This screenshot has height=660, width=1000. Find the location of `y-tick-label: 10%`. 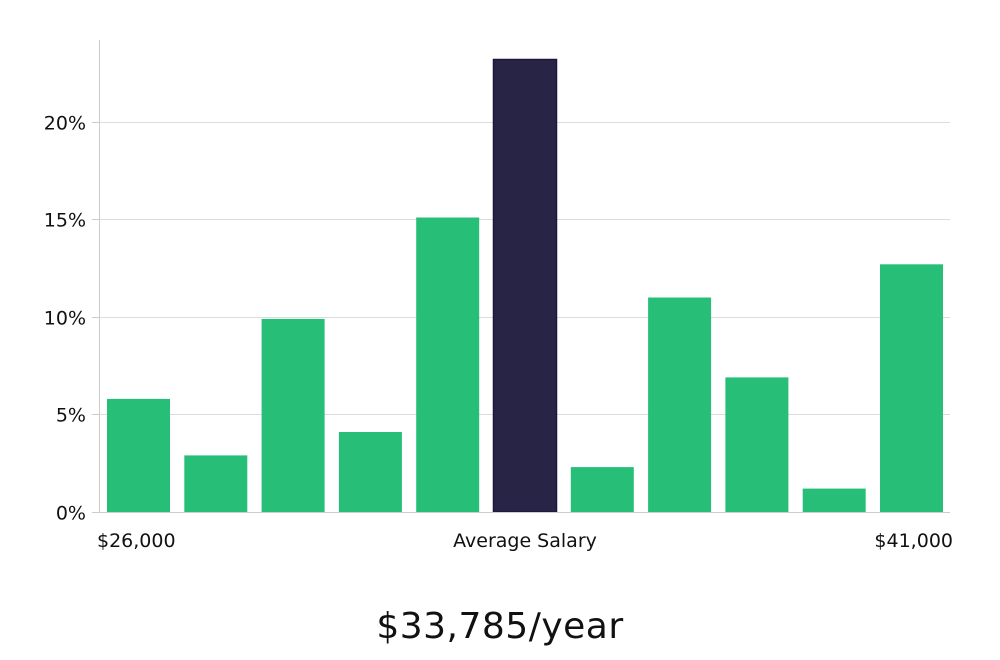

y-tick-label: 10% is located at coordinates (65, 319).